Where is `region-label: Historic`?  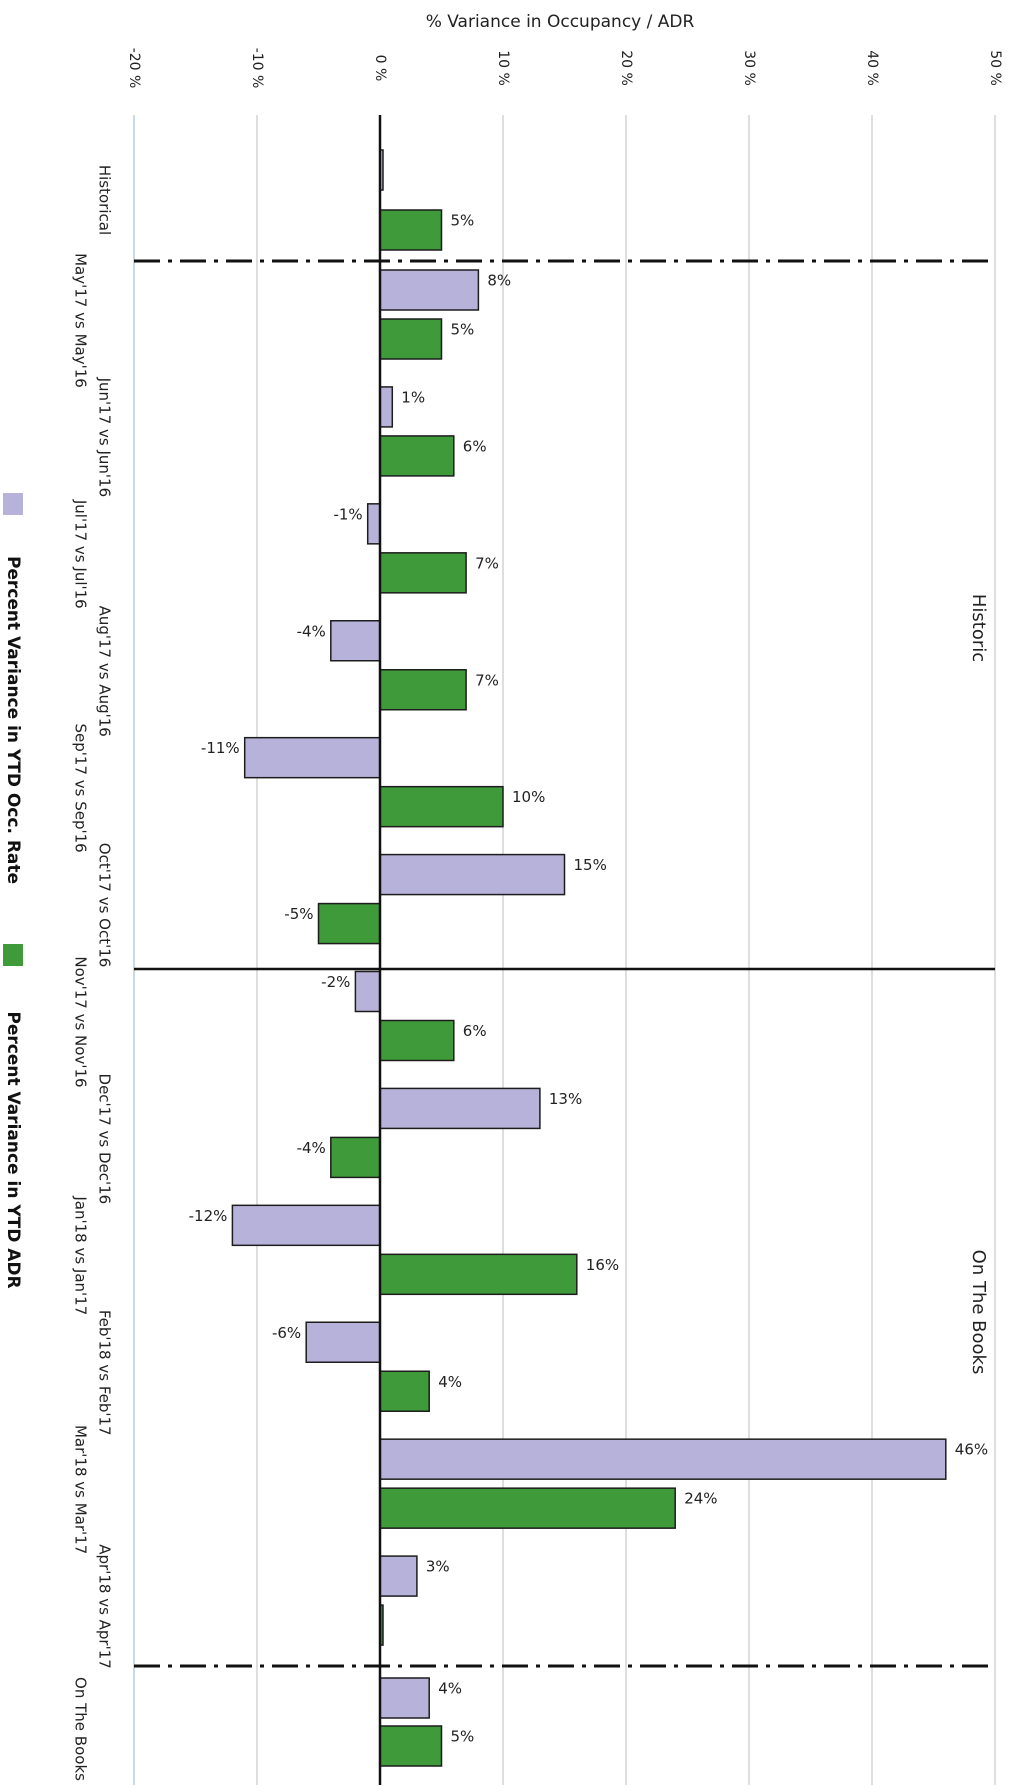
region-label: Historic is located at coordinates (978, 628).